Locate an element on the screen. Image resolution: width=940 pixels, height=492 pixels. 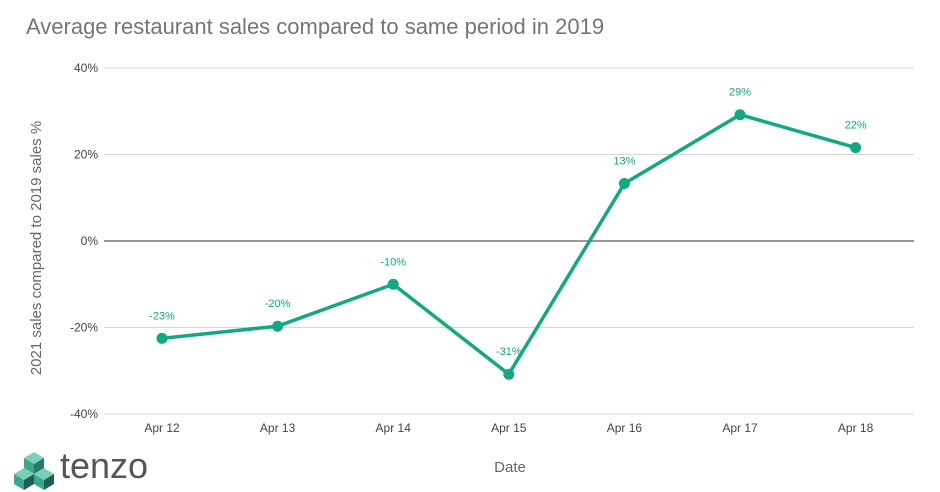
data-label: 13% is located at coordinates (624, 161).